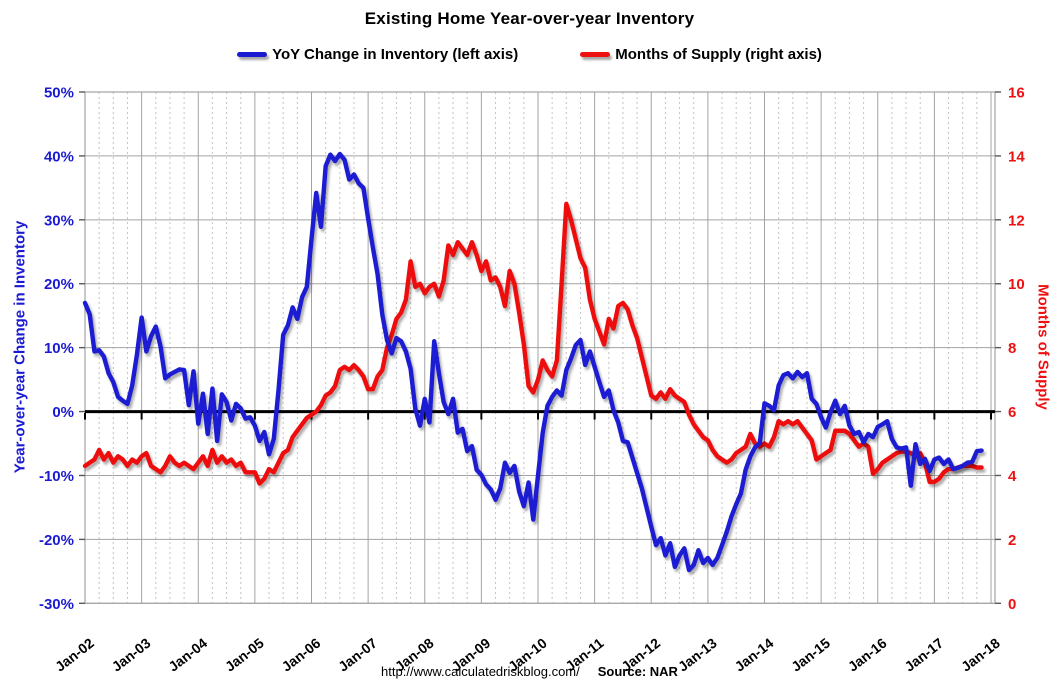 The height and width of the screenshot is (691, 1059). I want to click on left-axis-tick-labels: 50% 40% 30% 20% 10% 0% -10% -20% -30%, so click(56, 349).